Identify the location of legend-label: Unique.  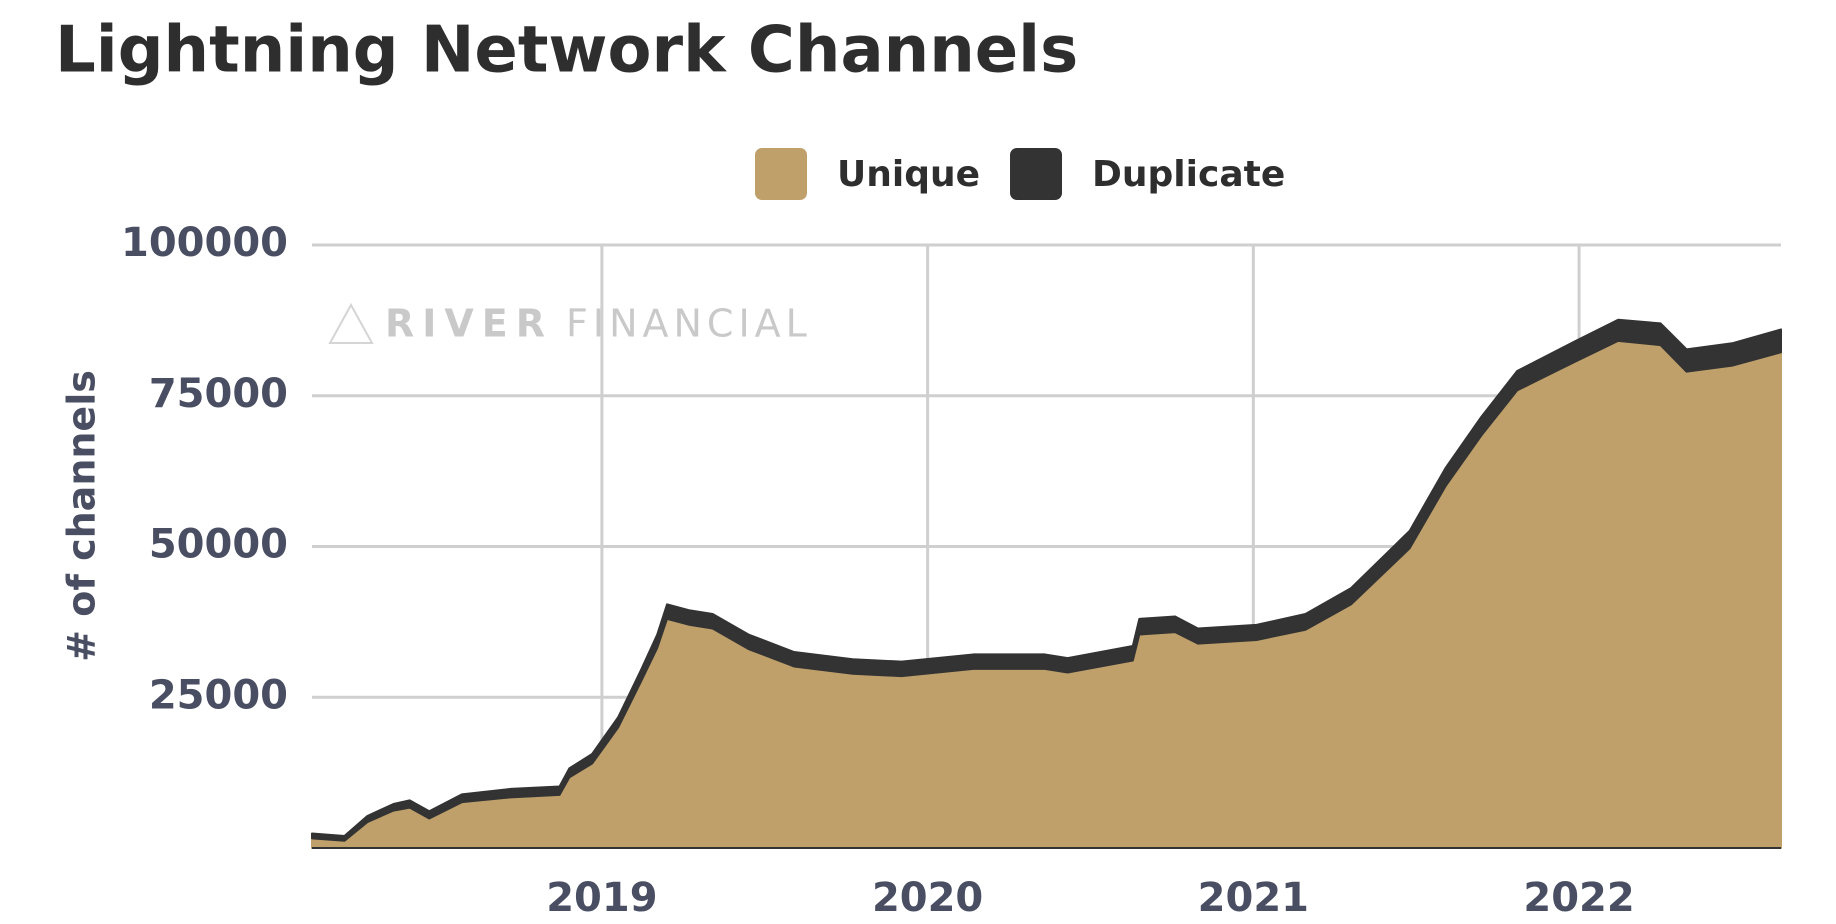
(908, 174).